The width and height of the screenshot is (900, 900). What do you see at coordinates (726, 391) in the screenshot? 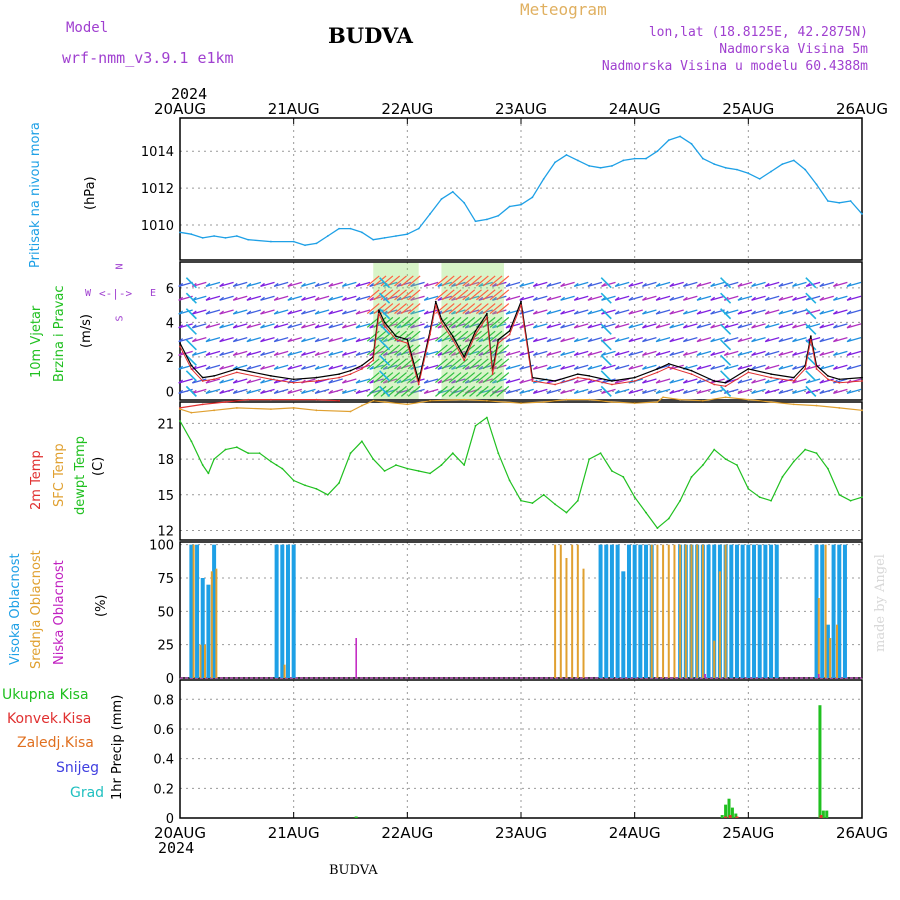
I see `wind-arrow-cyan` at bounding box center [726, 391].